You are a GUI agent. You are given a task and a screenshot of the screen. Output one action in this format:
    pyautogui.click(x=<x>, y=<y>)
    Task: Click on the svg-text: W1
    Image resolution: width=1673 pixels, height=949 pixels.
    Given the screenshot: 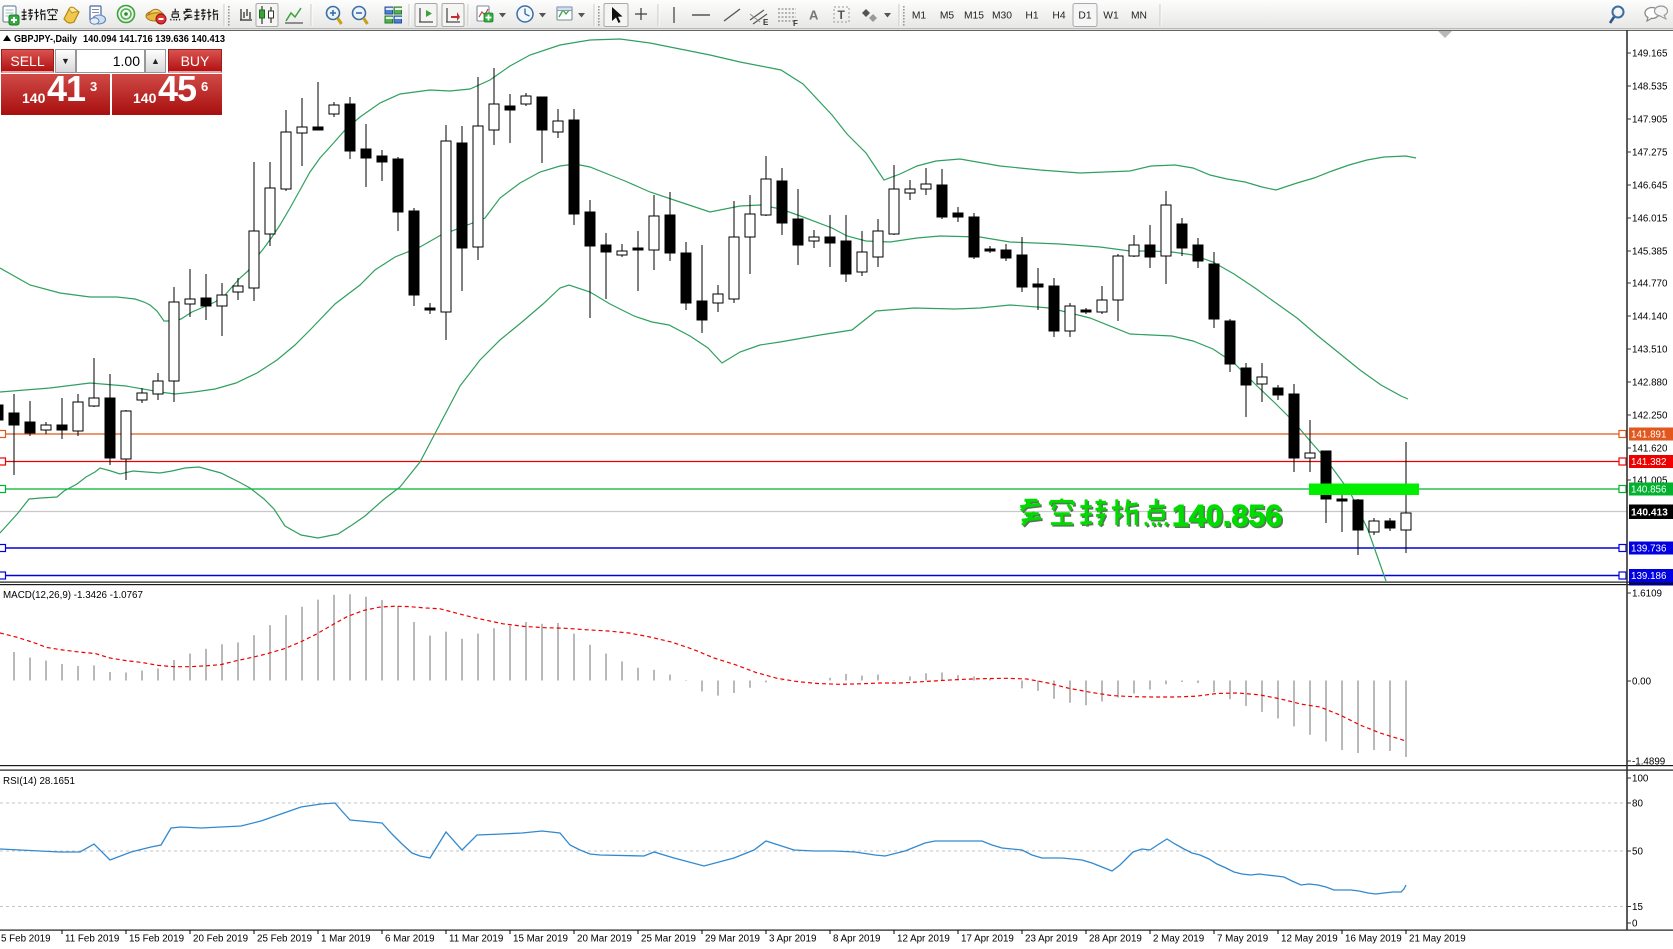 What is the action you would take?
    pyautogui.click(x=1111, y=16)
    